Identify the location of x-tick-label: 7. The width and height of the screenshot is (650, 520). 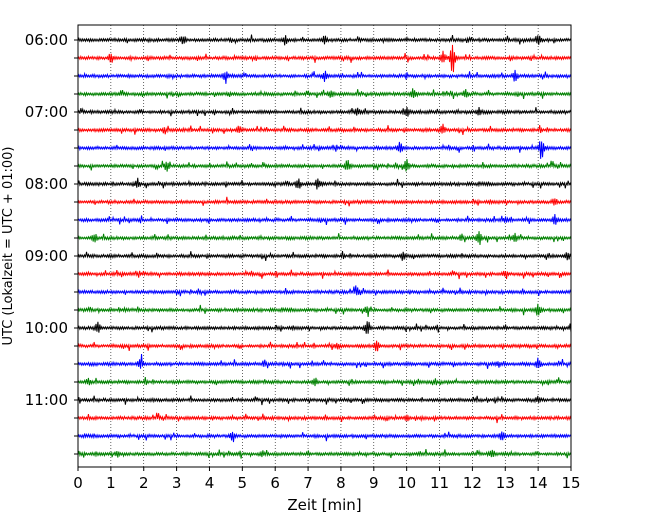
(308, 483).